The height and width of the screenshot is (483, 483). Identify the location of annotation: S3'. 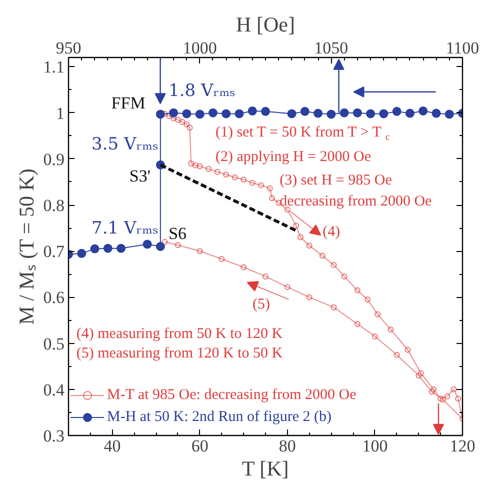
(139, 176).